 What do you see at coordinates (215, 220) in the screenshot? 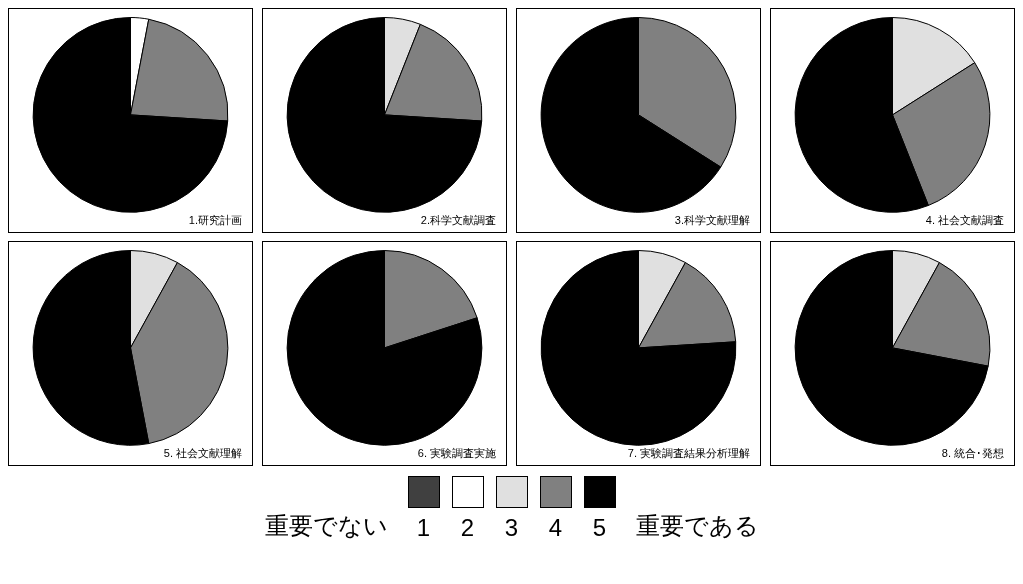
I see `text: 1.研究計画` at bounding box center [215, 220].